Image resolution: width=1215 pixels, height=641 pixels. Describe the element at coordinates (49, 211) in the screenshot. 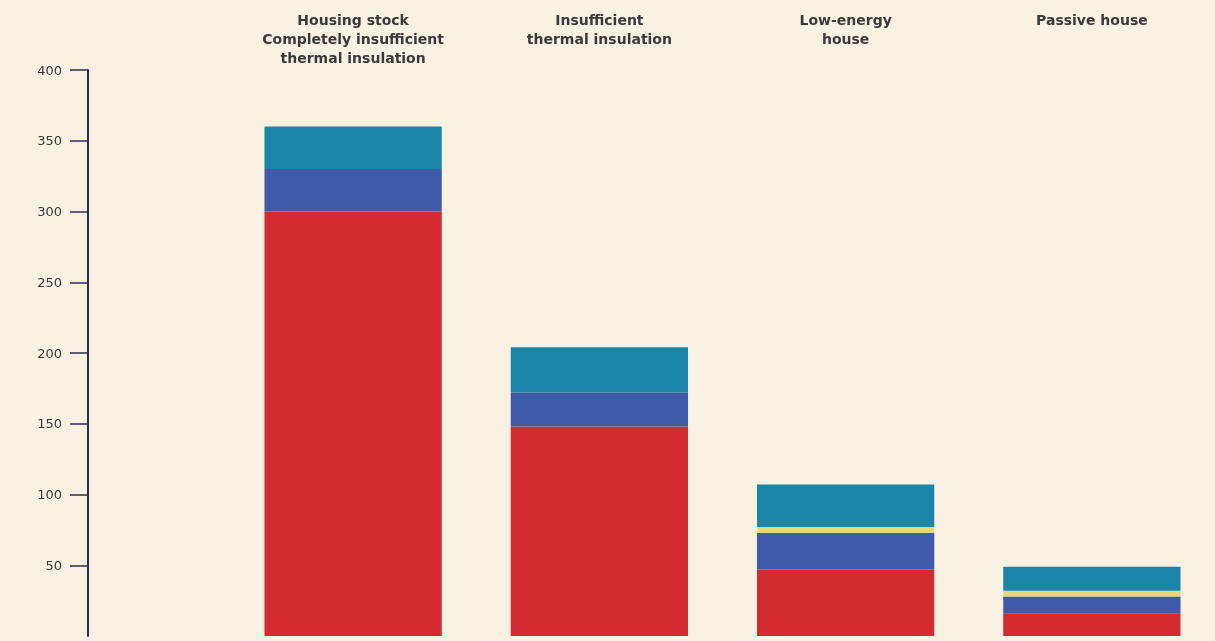

I see `y-tick-label: 300` at that location.